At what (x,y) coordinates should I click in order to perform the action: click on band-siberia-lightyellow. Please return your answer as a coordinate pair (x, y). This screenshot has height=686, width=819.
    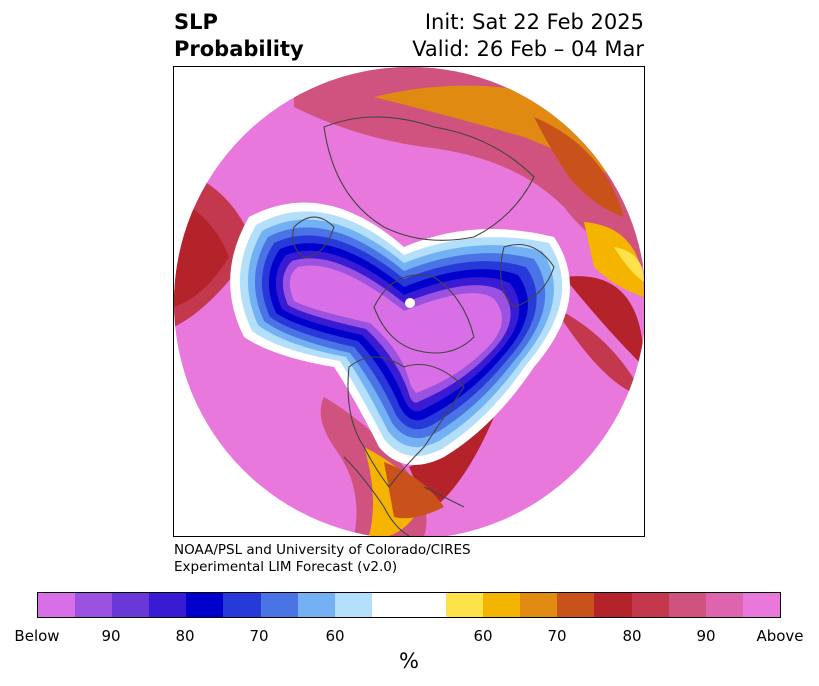
    Looking at the image, I should click on (629, 264).